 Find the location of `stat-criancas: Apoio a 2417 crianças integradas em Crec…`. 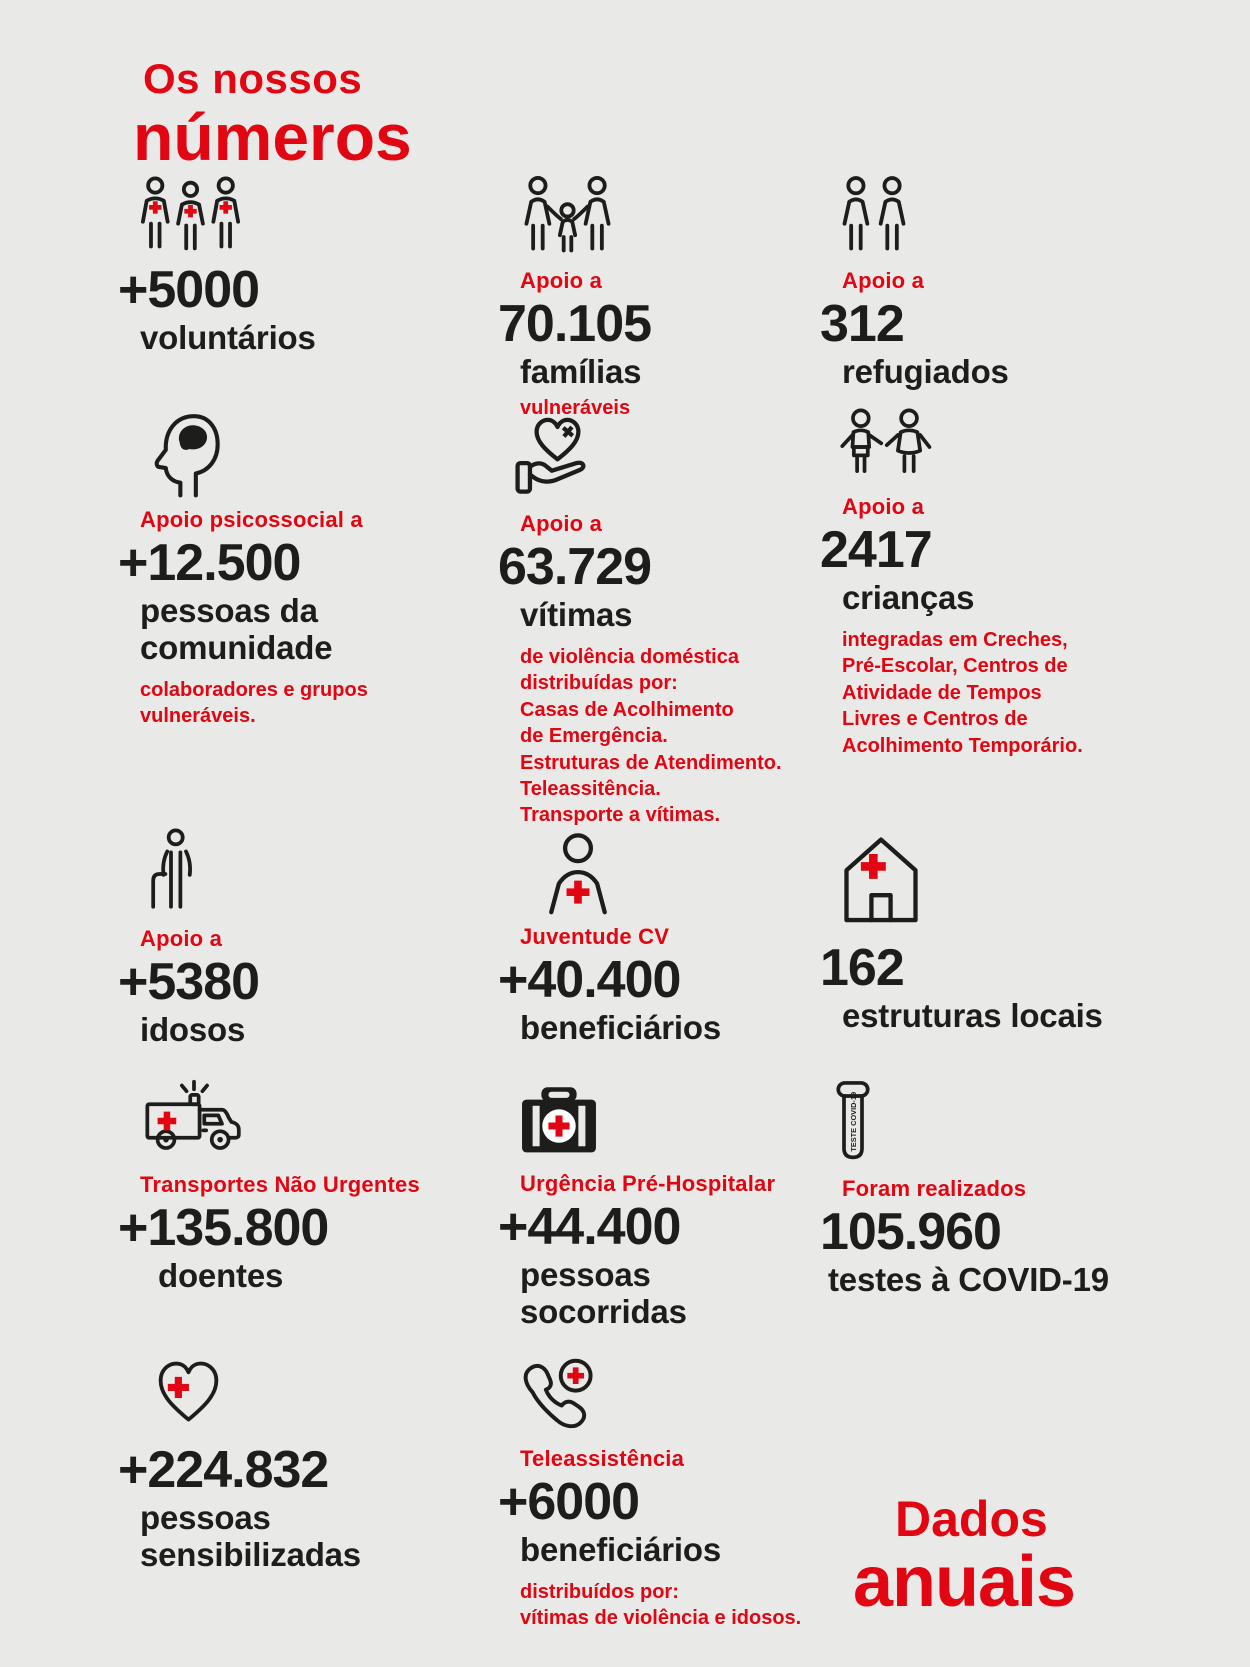

stat-criancas: Apoio a 2417 crianças integradas em Crec… is located at coordinates (951, 583).